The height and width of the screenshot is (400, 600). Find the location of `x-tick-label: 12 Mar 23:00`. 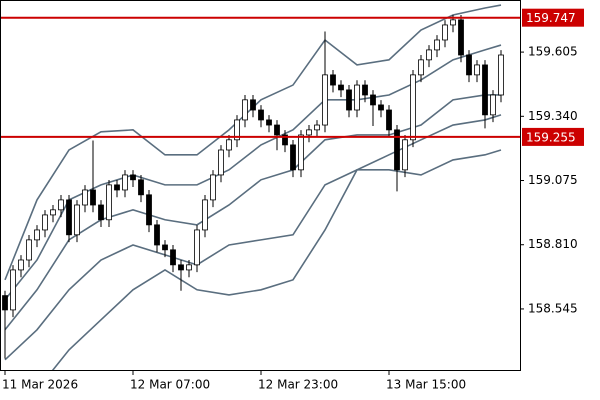

x-tick-label: 12 Mar 23:00 is located at coordinates (298, 385).